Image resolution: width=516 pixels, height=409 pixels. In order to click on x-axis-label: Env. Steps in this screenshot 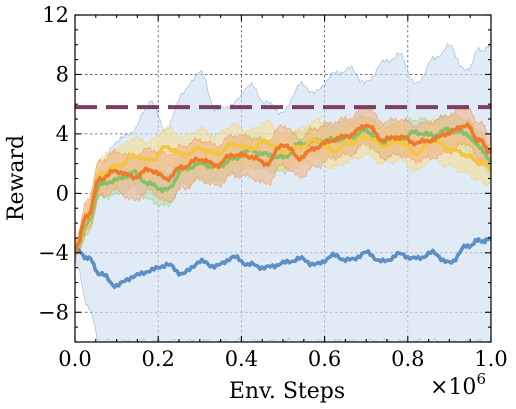, I will do `click(287, 391)`.